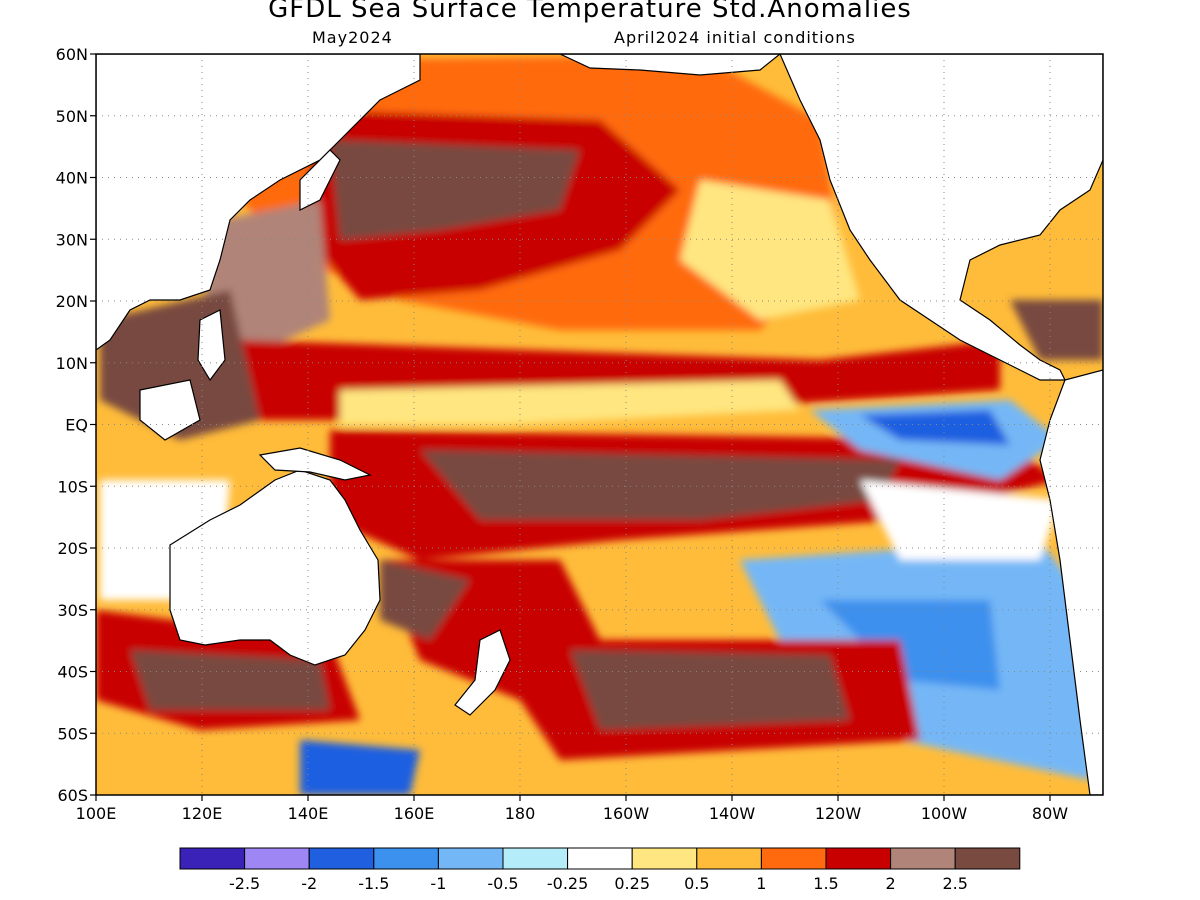 The width and height of the screenshot is (1200, 900). What do you see at coordinates (598, 883) in the screenshot?
I see `colorbar-labels: -2.5 -2 -1.5 -1 -0.5 -0.25 0.25 0.5 1 1.5 2 2.5` at bounding box center [598, 883].